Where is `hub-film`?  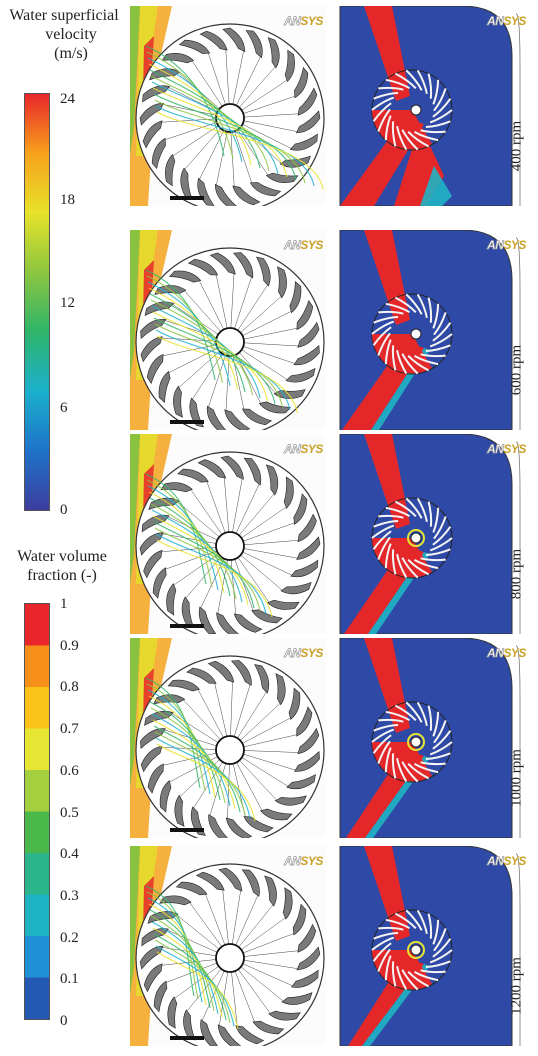
hub-film is located at coordinates (416, 742).